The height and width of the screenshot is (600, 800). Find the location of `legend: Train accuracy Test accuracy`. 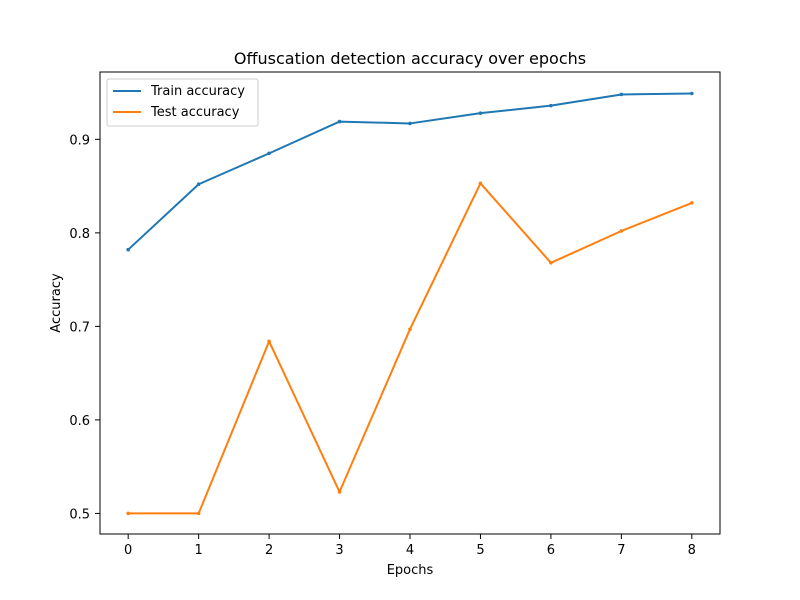

legend: Train accuracy Test accuracy is located at coordinates (182, 102).